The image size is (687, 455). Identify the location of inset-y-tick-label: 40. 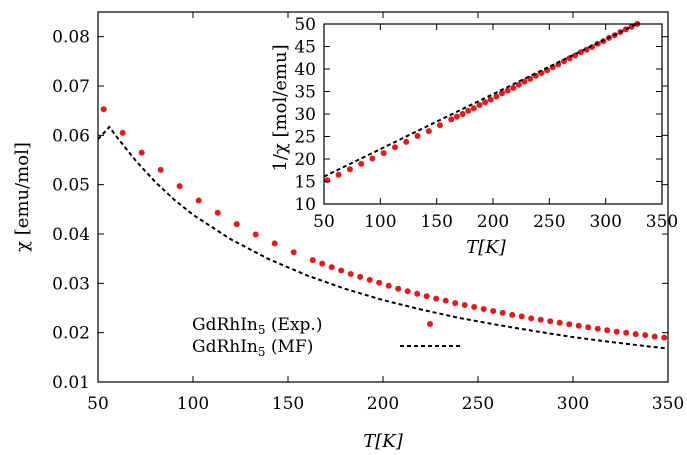
(305, 70).